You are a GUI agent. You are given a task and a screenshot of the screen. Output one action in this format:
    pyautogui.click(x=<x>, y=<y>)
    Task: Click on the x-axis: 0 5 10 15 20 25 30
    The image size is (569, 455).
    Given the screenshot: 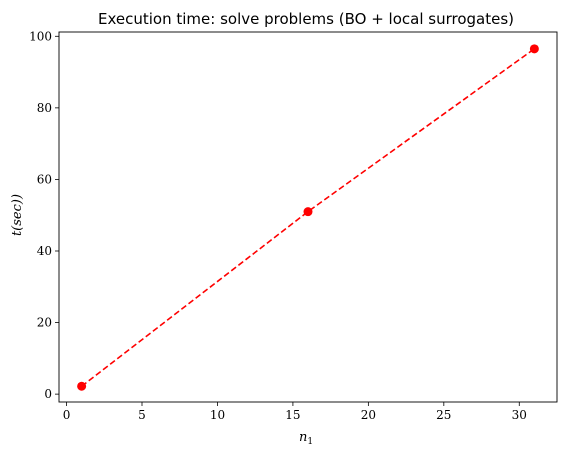 What is the action you would take?
    pyautogui.click(x=295, y=412)
    